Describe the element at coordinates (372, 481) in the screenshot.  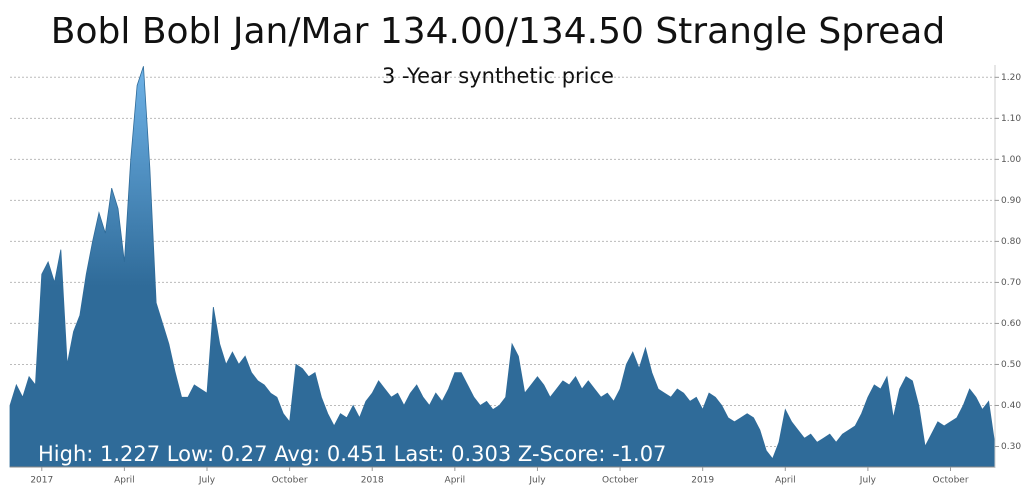
I see `x-tick-label: 2018` at that location.